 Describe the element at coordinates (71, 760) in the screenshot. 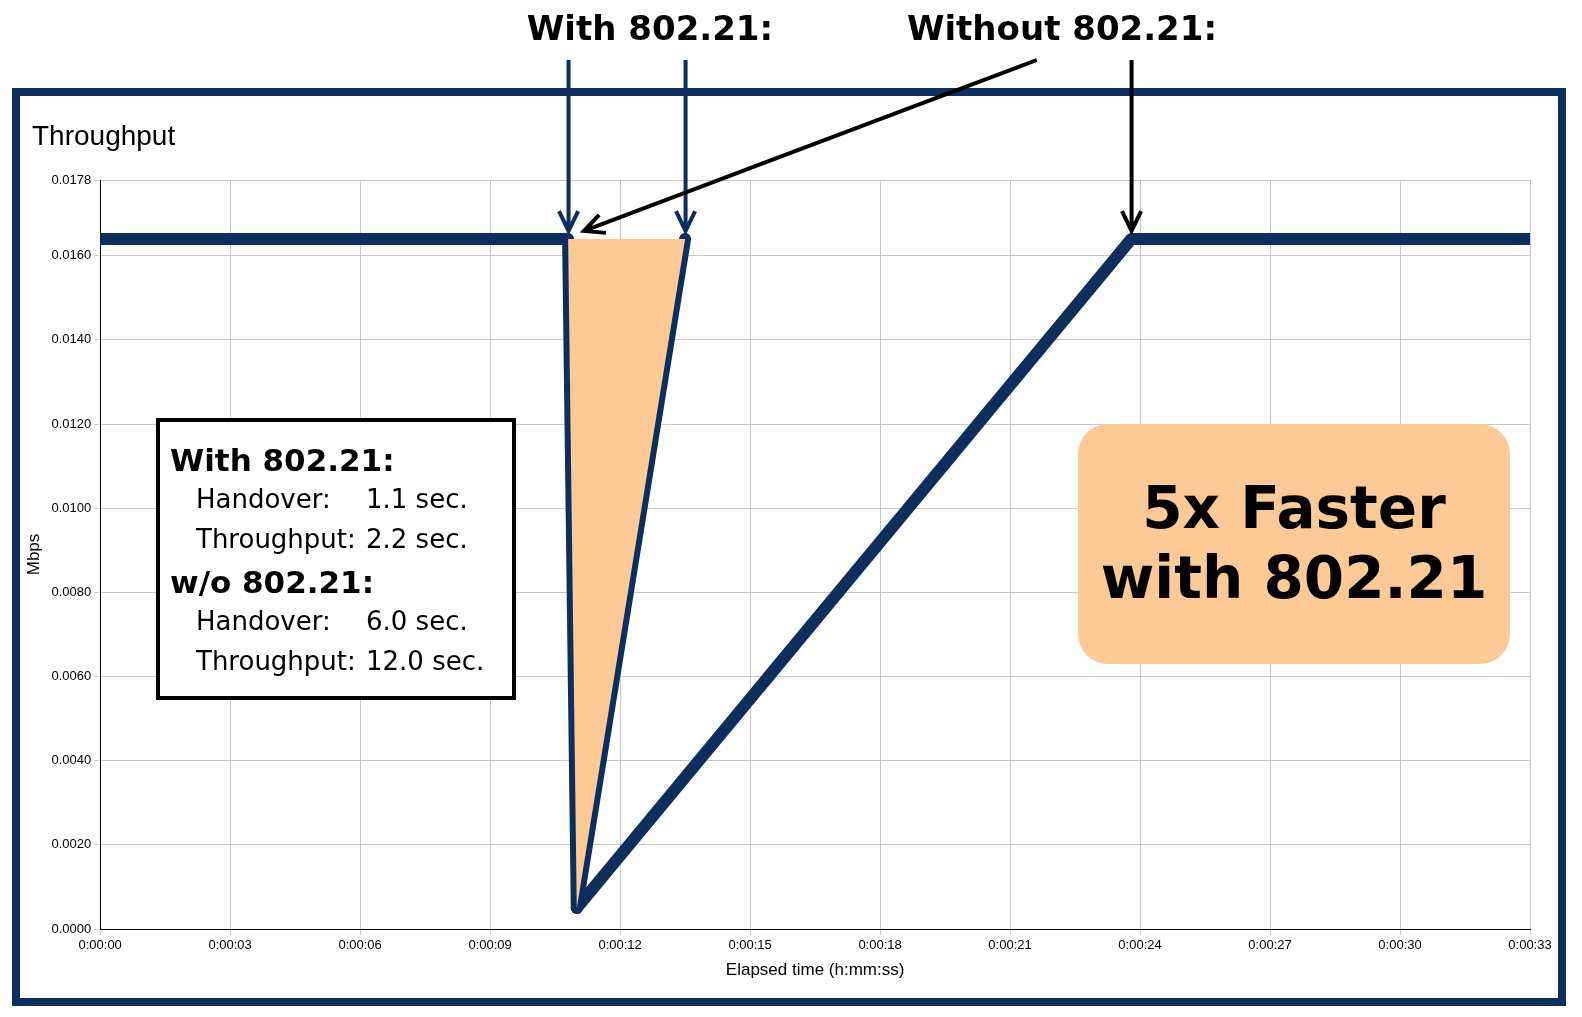

I see `y-tick-label: 0.0040` at that location.